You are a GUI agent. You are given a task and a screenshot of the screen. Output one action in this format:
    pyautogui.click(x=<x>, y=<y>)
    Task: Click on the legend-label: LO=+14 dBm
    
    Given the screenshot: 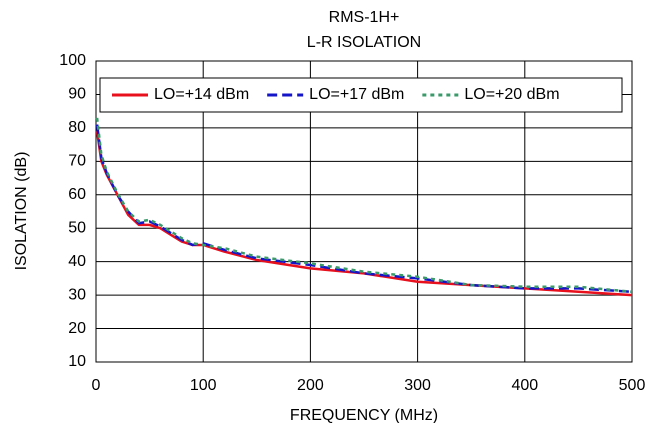 What is the action you would take?
    pyautogui.click(x=201, y=94)
    